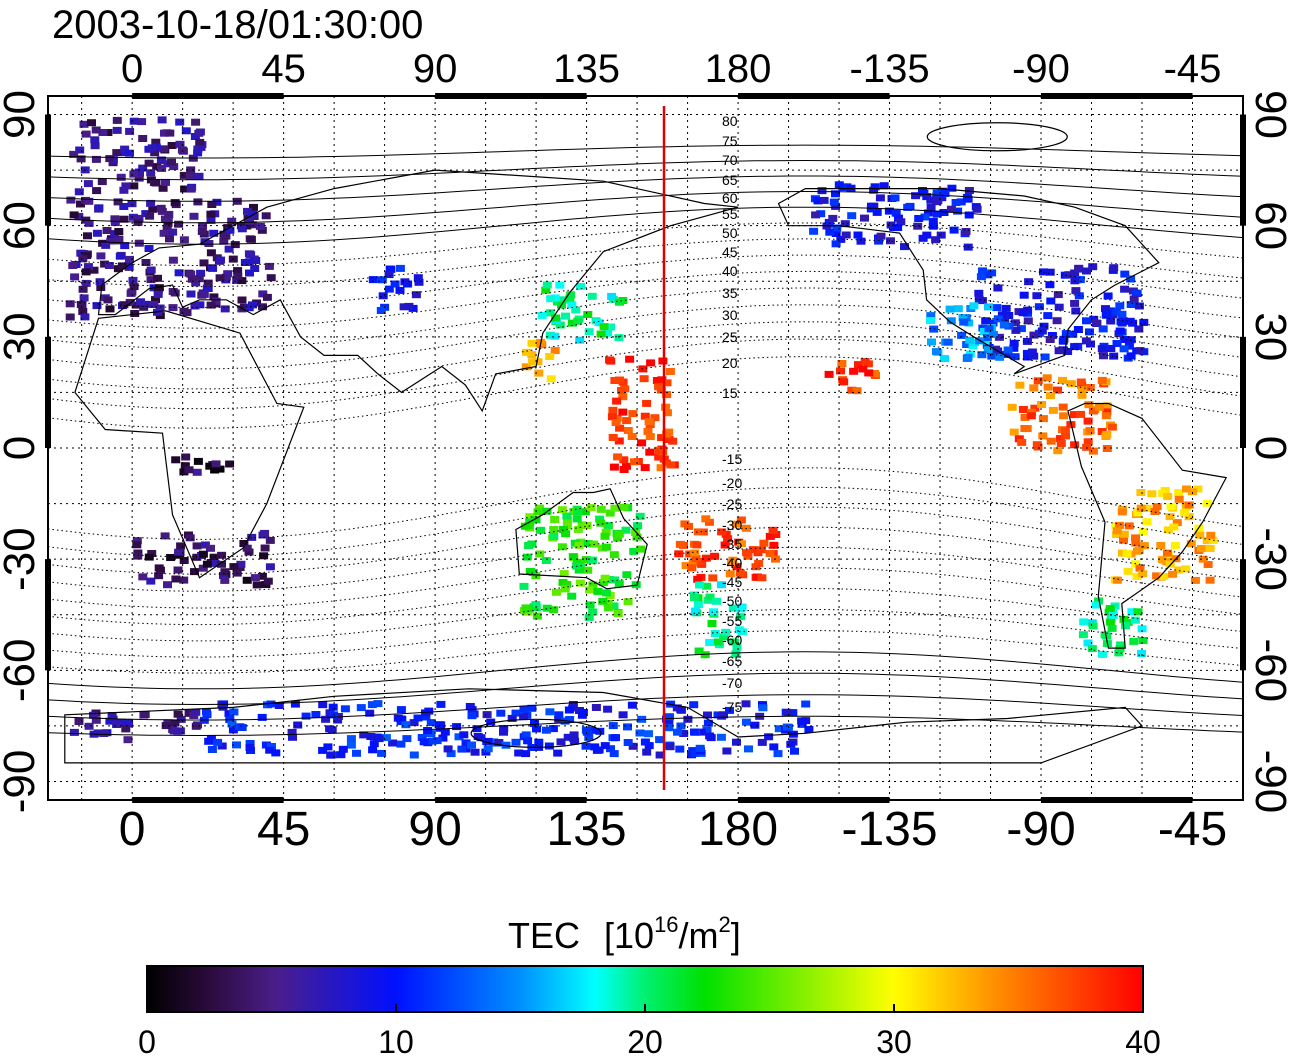 The height and width of the screenshot is (1057, 1292). I want to click on colorbar-label-unit-exp: 16, so click(666, 924).